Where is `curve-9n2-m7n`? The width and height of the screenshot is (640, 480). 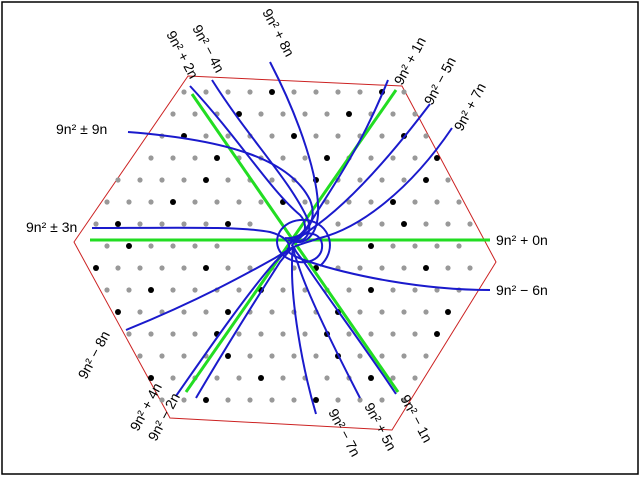
curve-9n2-m7n is located at coordinates (303, 330).